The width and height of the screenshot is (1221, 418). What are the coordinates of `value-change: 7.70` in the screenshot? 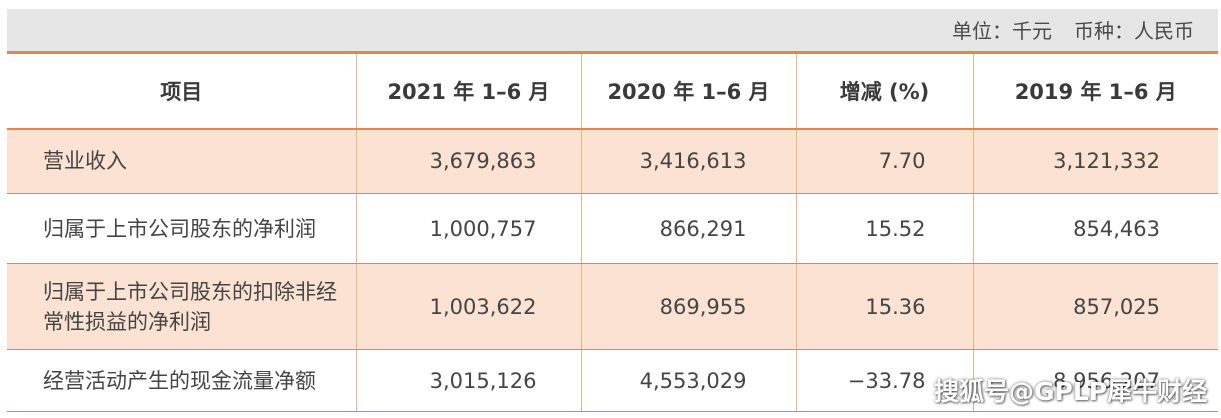 It's located at (885, 161).